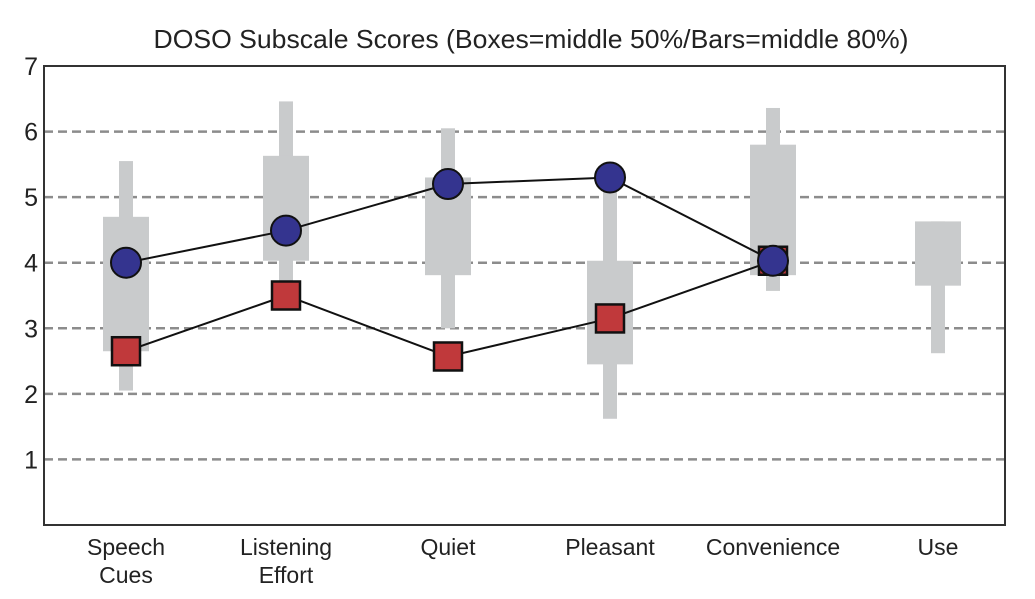 The width and height of the screenshot is (1035, 599). Describe the element at coordinates (938, 547) in the screenshot. I see `x-tick-label: Use` at that location.